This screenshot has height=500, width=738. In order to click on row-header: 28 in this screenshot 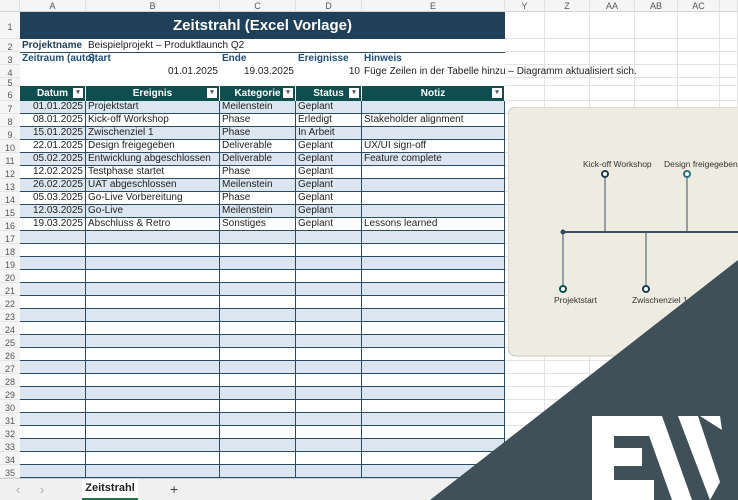, I will do `click(10, 380)`.